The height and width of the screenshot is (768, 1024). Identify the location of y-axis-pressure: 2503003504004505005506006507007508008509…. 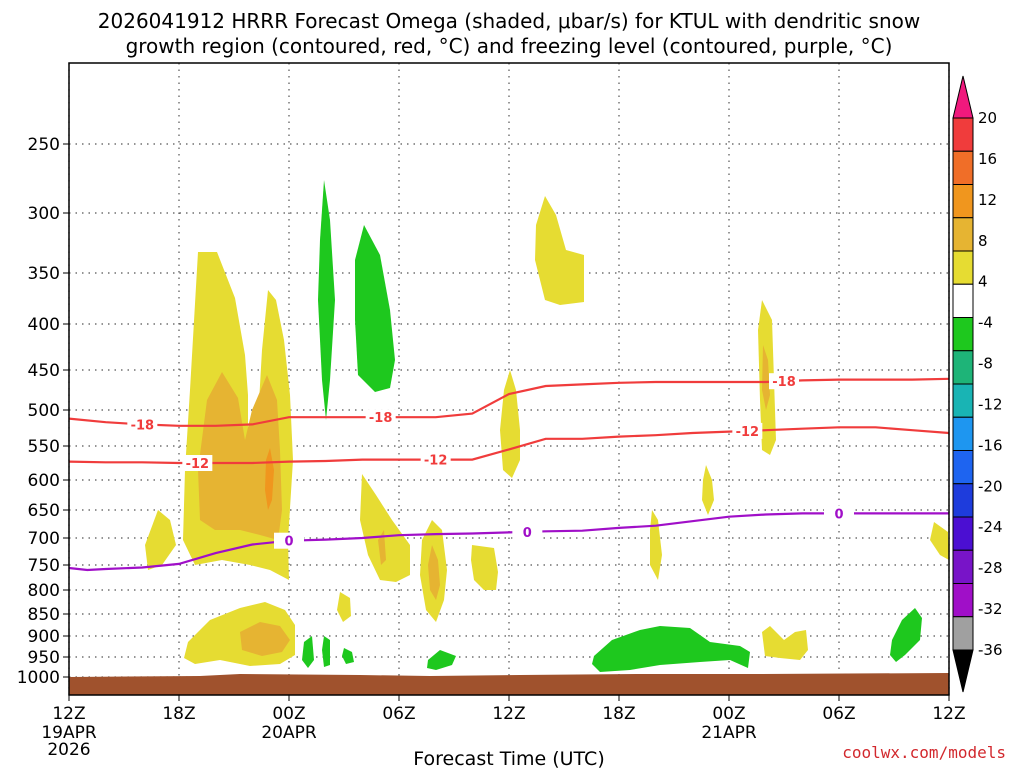
(43, 411).